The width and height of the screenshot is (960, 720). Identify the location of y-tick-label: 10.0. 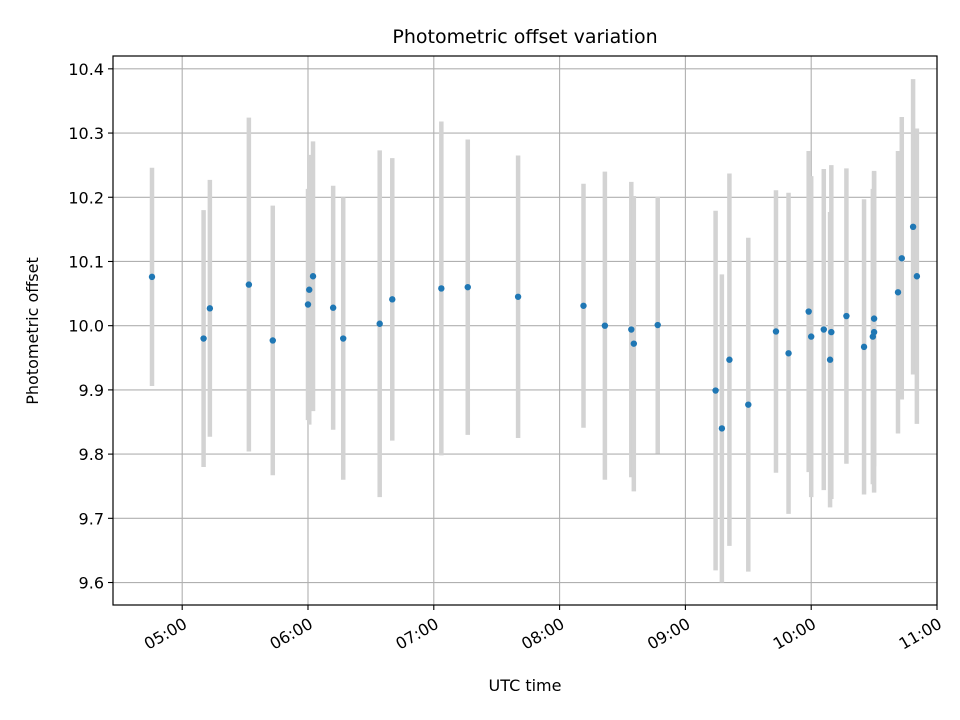
(86, 326).